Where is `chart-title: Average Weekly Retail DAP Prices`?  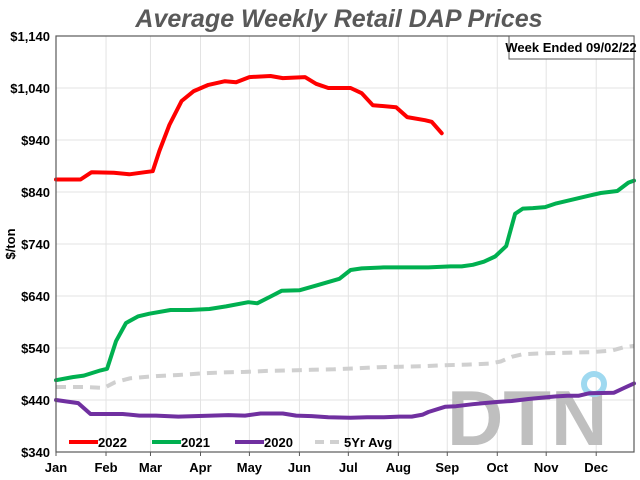 chart-title: Average Weekly Retail DAP Prices is located at coordinates (338, 19).